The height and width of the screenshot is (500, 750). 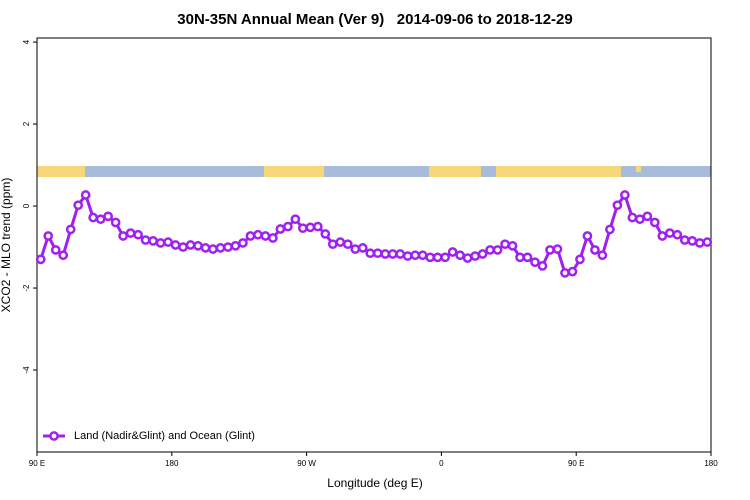 What do you see at coordinates (374, 171) in the screenshot?
I see `ocean-band` at bounding box center [374, 171].